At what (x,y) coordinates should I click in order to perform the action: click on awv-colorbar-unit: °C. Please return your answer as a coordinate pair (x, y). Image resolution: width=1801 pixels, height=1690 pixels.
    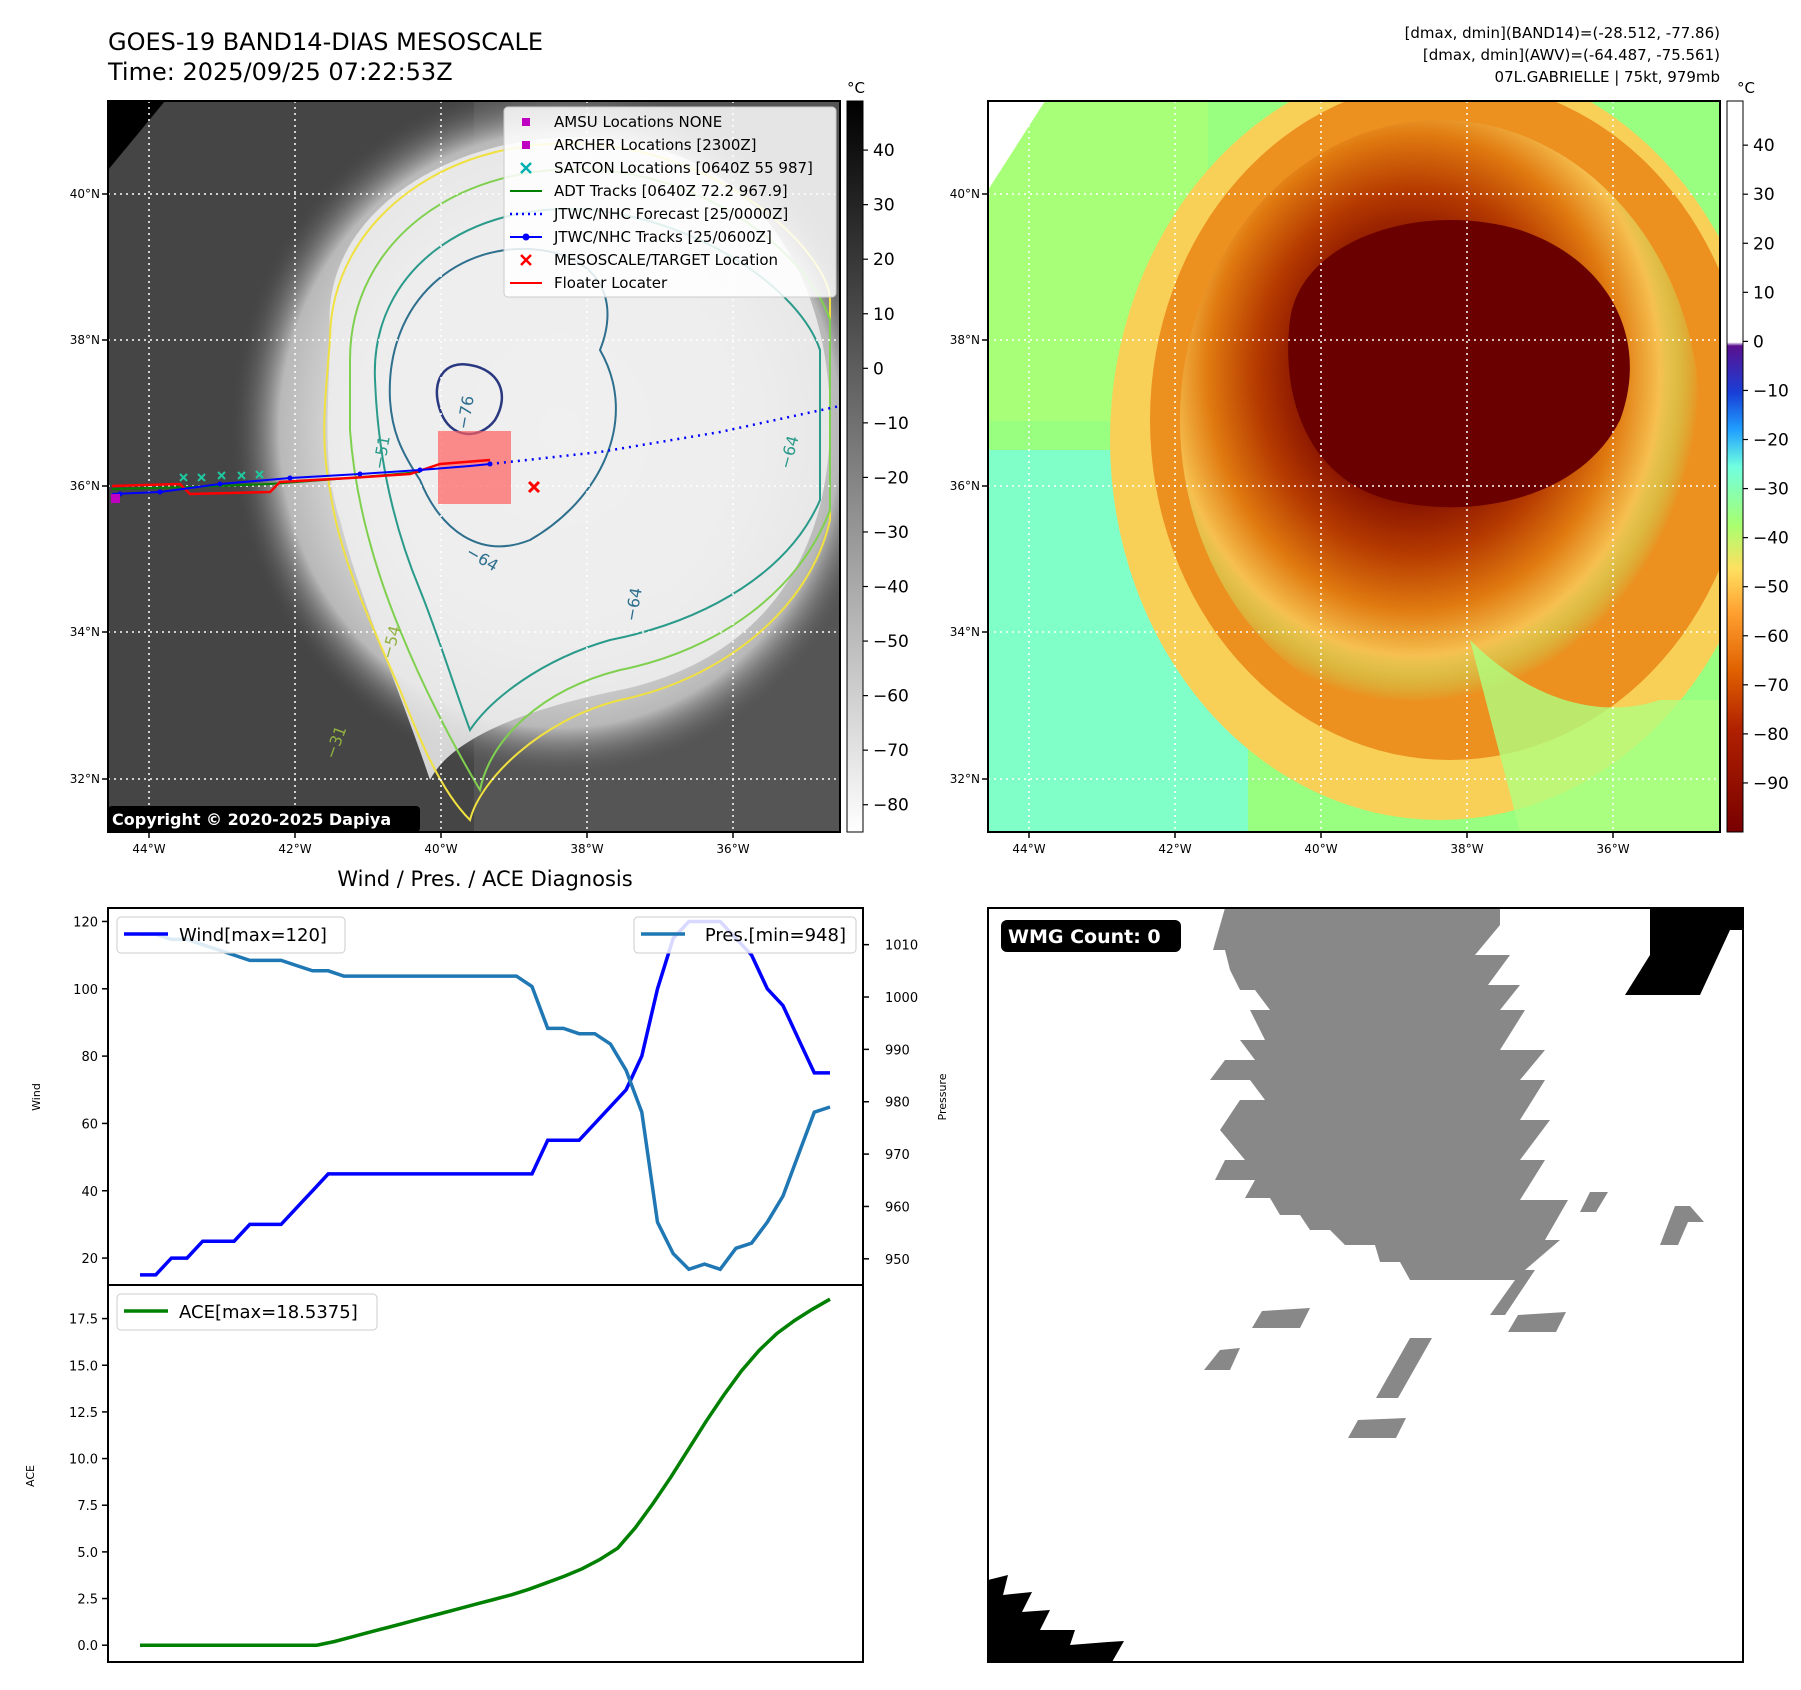
    Looking at the image, I should click on (1746, 88).